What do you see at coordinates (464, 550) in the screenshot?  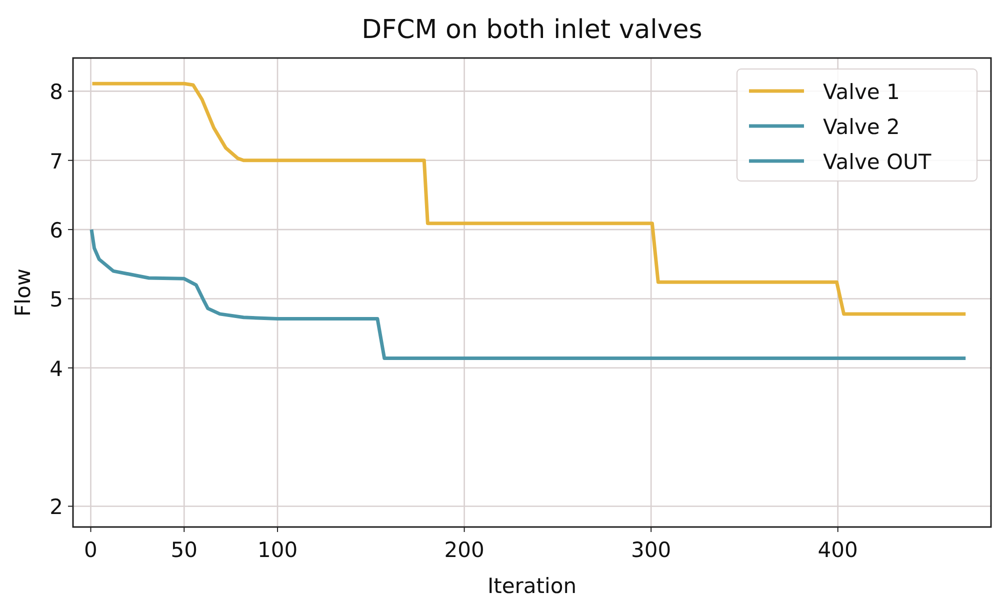 I see `x-tick-label: 200` at bounding box center [464, 550].